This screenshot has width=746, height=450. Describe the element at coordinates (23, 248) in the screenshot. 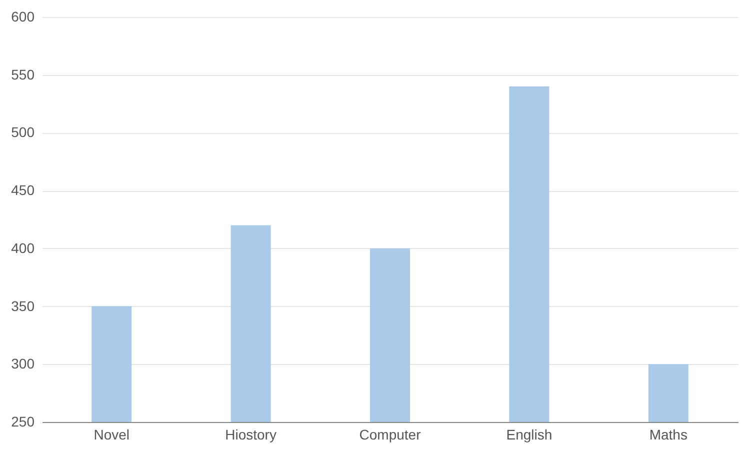

I see `y-tick-label: 400` at that location.